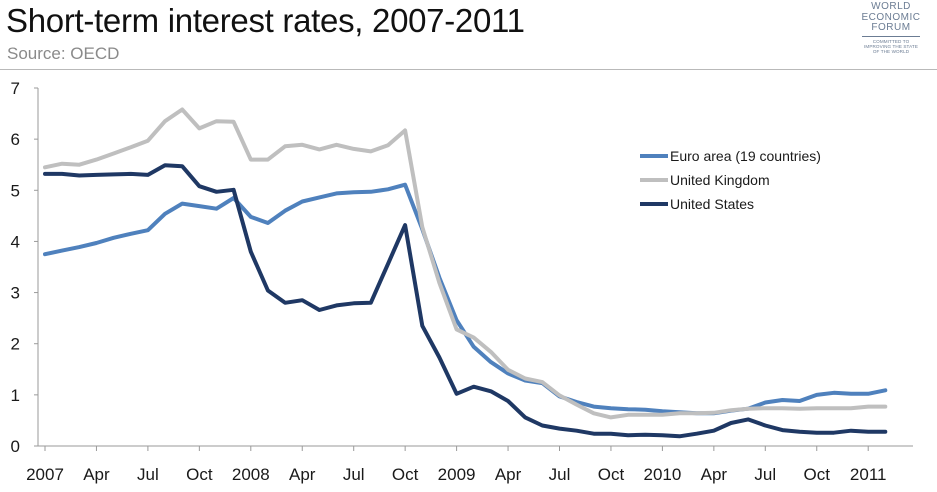 This screenshot has width=937, height=492. I want to click on logo-tagline-1: COMMITTED TO, so click(891, 41).